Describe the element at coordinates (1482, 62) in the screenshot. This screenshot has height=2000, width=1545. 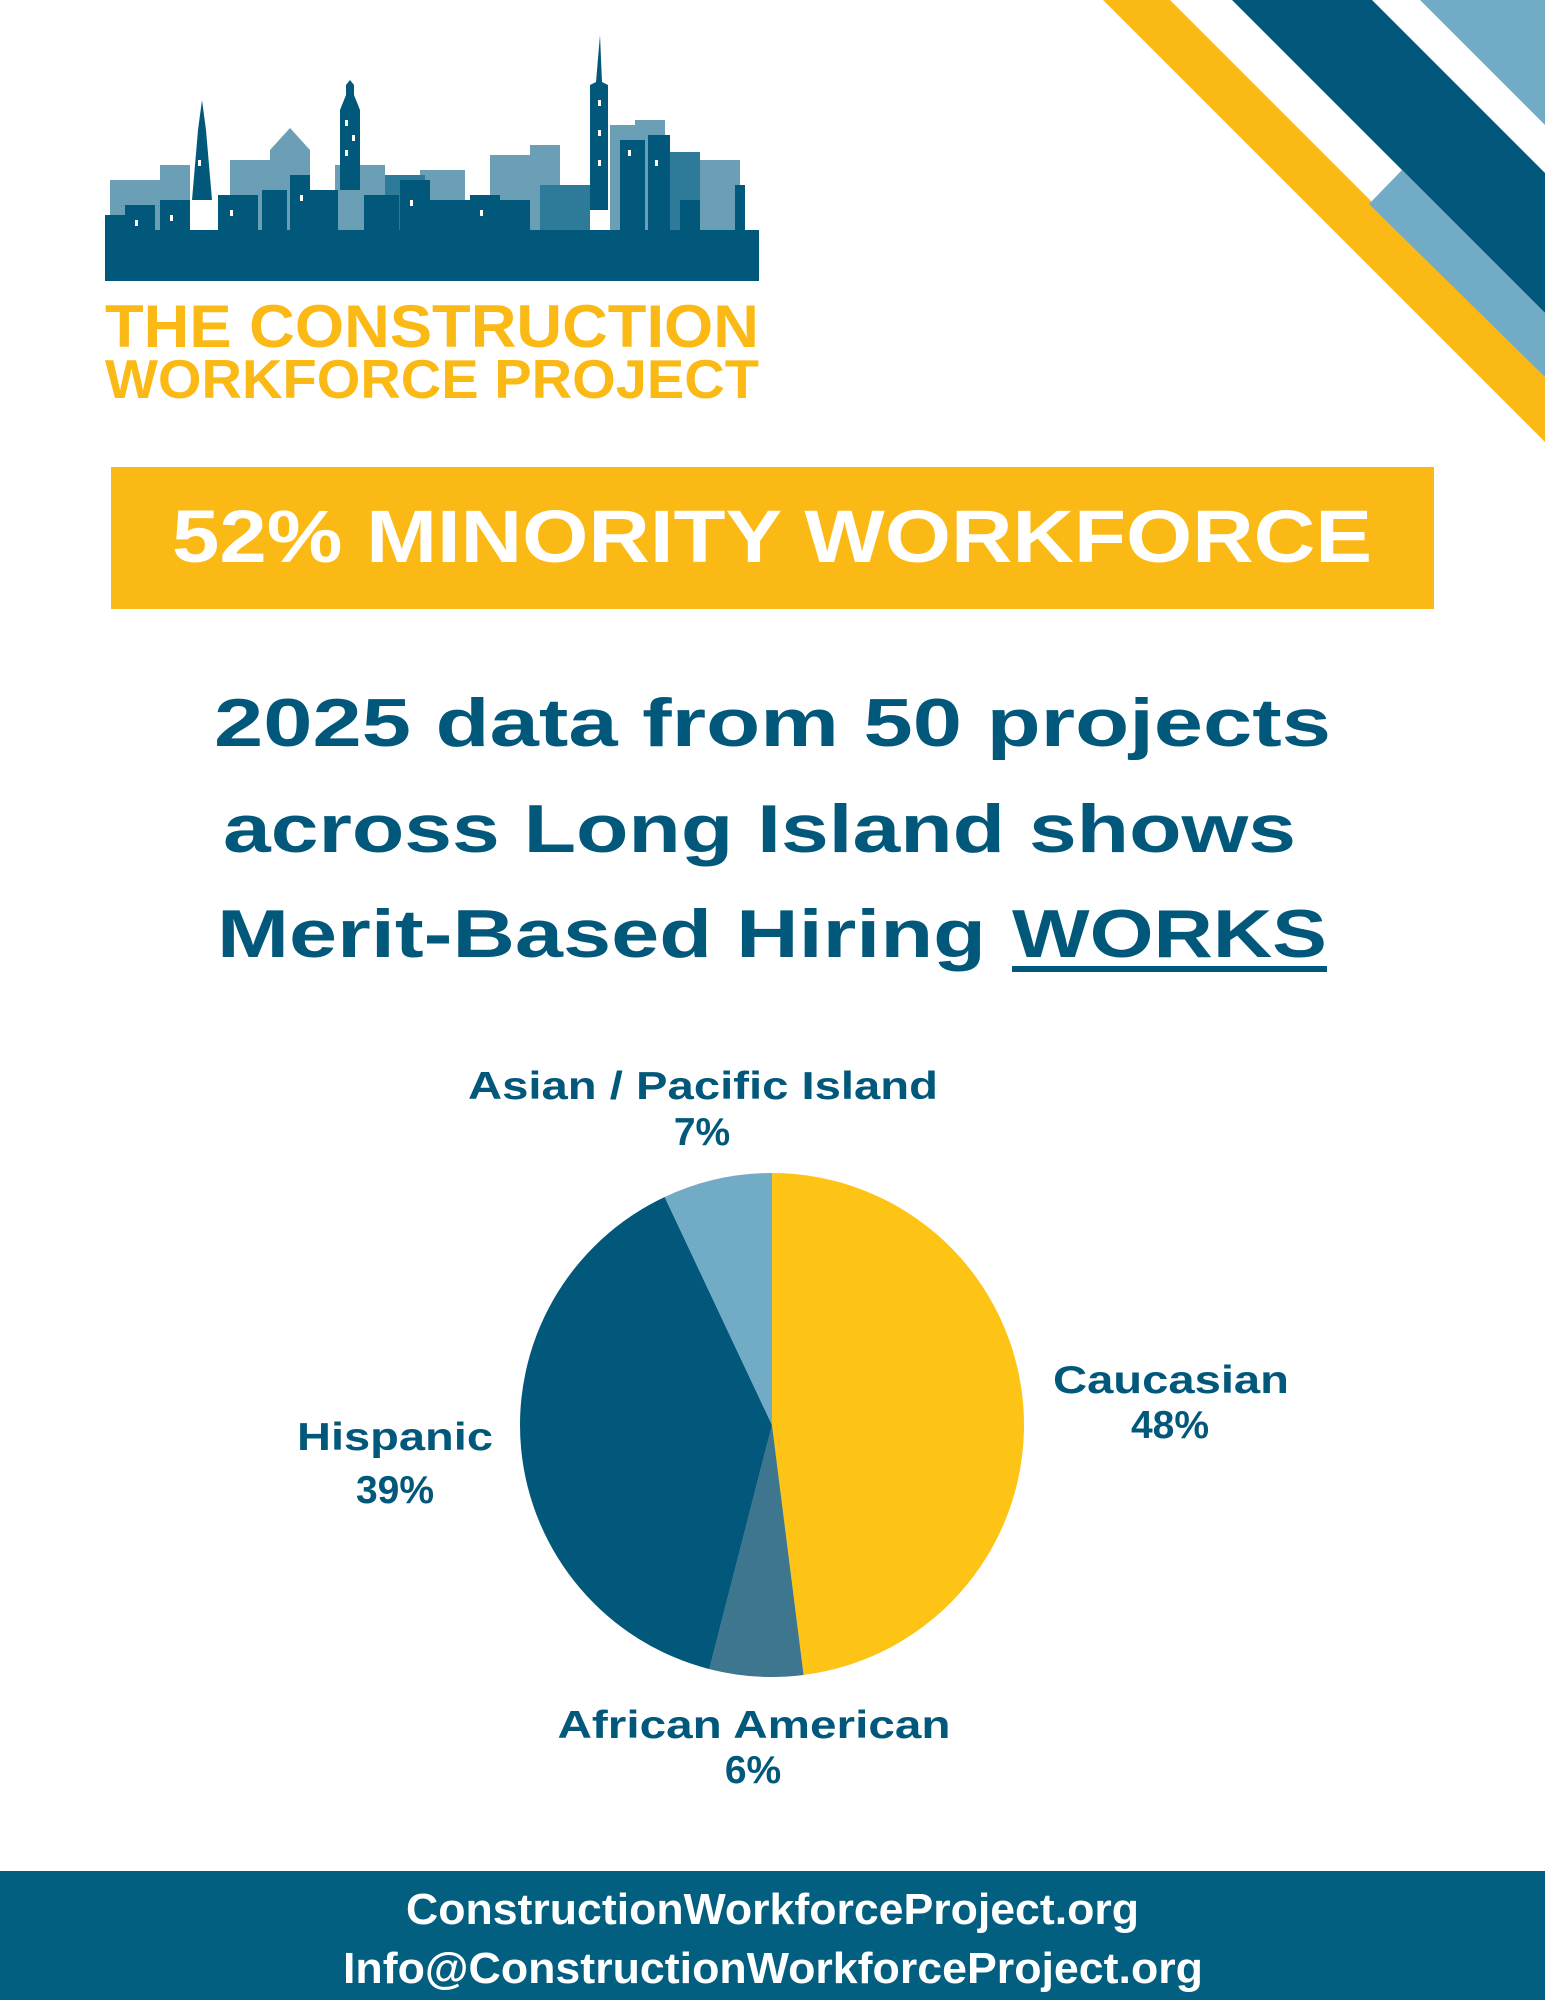
I see `light-blue-stripe-top` at that location.